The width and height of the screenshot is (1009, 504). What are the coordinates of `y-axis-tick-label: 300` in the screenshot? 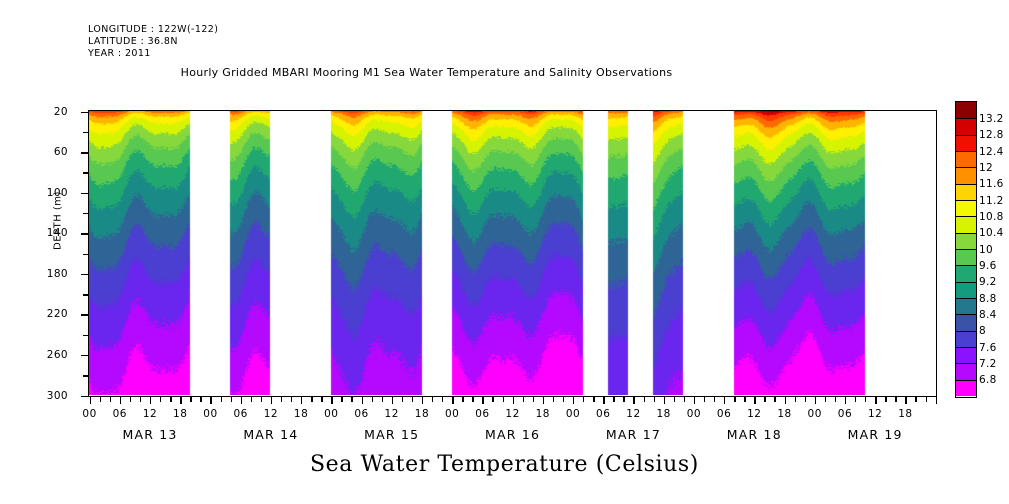 It's located at (57, 395).